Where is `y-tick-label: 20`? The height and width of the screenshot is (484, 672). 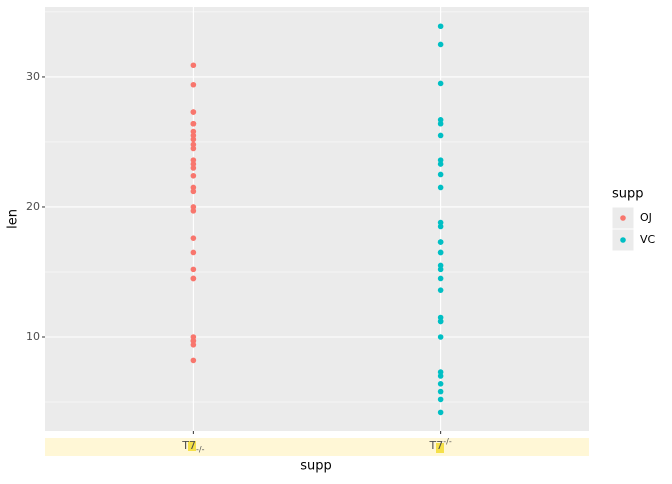
y-tick-label: 20 is located at coordinates (33, 206).